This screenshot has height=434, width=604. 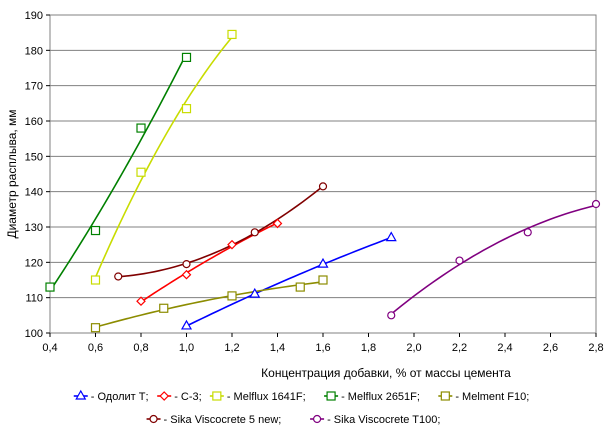 I want to click on legend-item: - Sika Viscocrete 5 new;, so click(x=214, y=420).